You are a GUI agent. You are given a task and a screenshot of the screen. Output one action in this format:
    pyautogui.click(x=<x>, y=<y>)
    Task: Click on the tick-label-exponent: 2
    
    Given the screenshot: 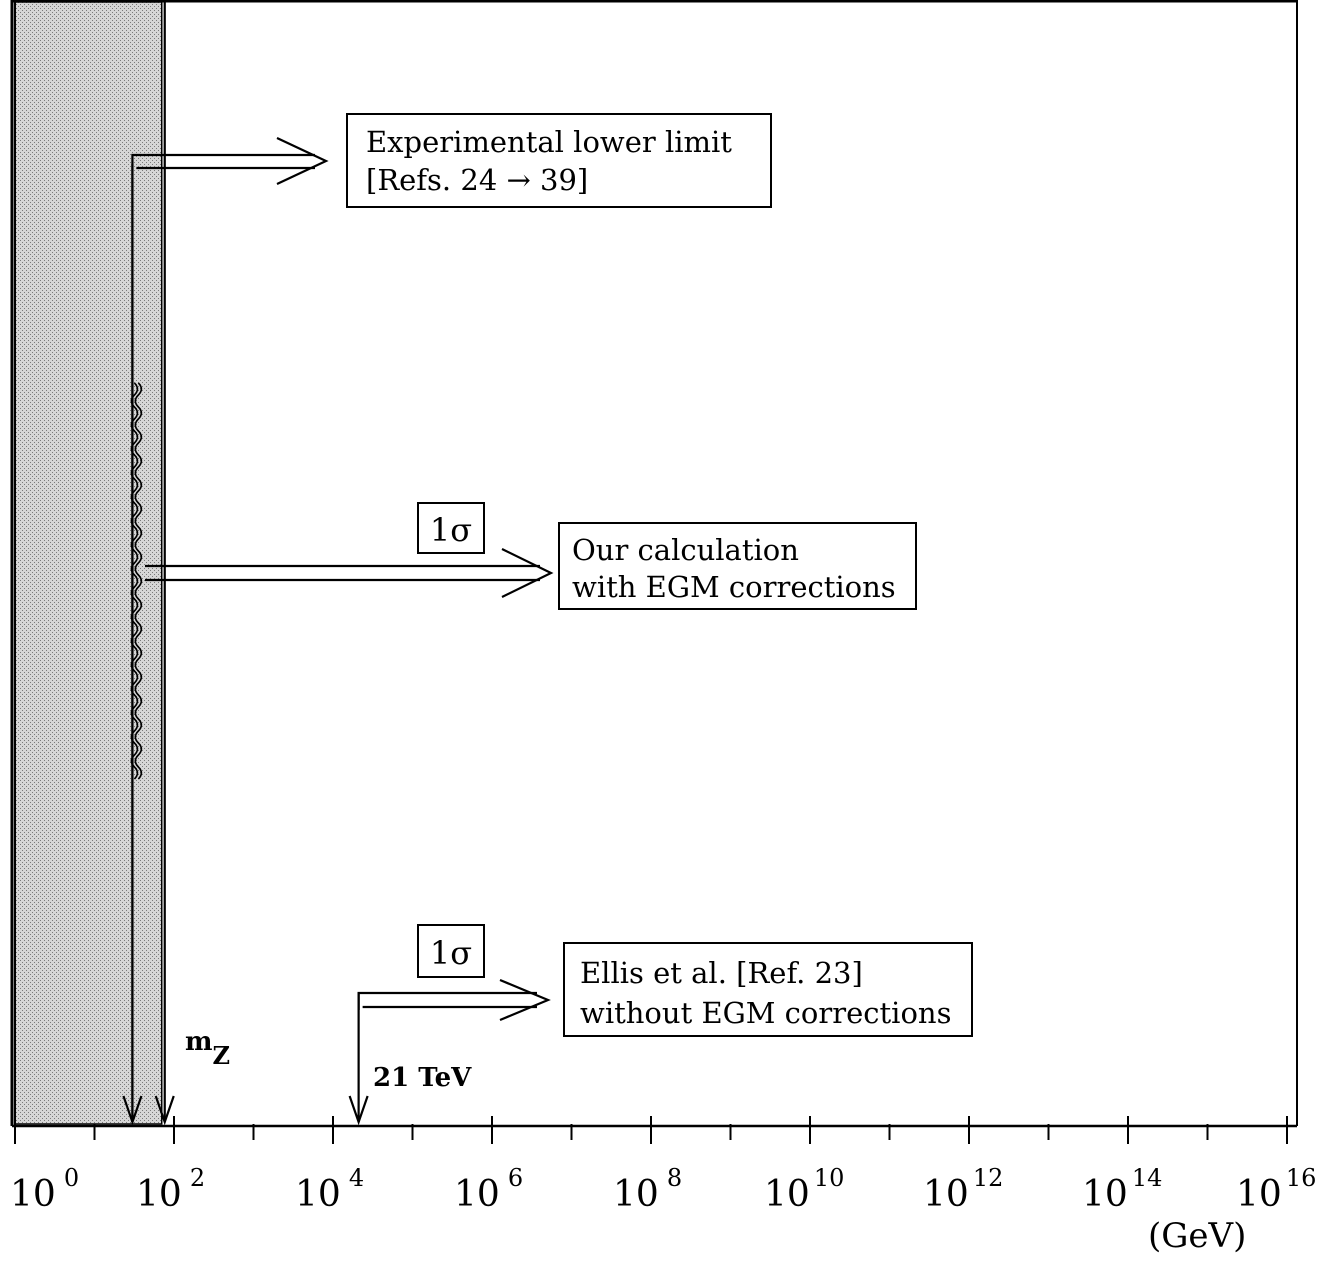 What is the action you would take?
    pyautogui.click(x=197, y=1178)
    